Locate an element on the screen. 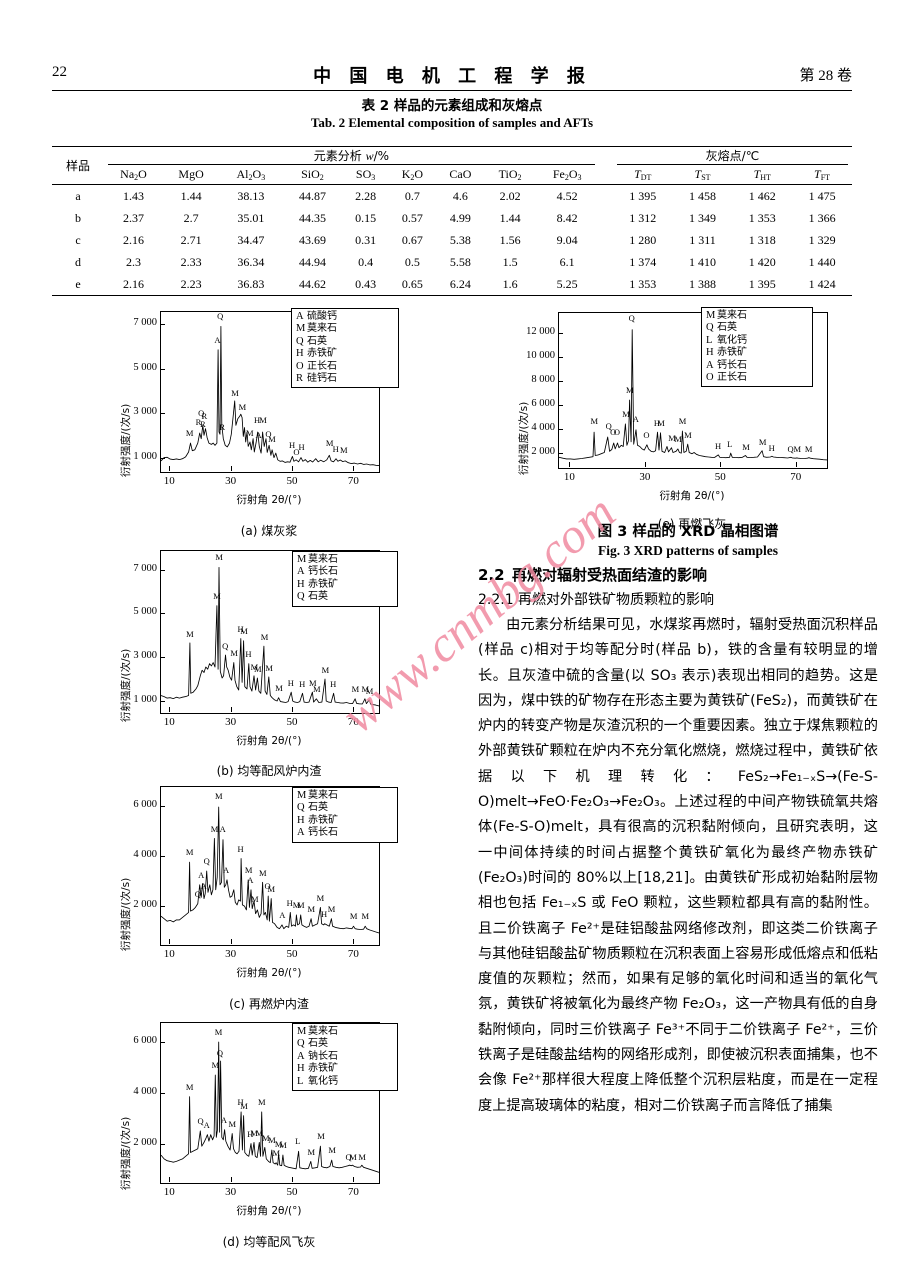 This screenshot has width=904, height=1262. y-tick-label: 5 000 is located at coordinates (145, 367).